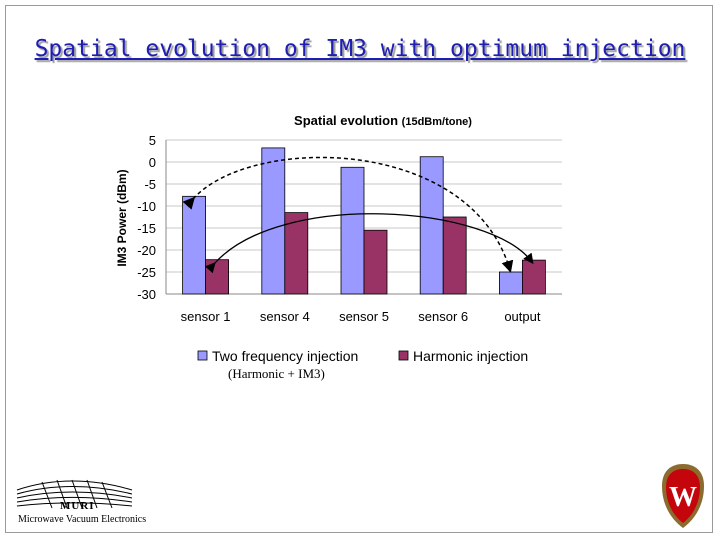 This screenshot has height=540, width=720. Describe the element at coordinates (470, 356) in the screenshot. I see `legend-label: Harmonic injection` at that location.